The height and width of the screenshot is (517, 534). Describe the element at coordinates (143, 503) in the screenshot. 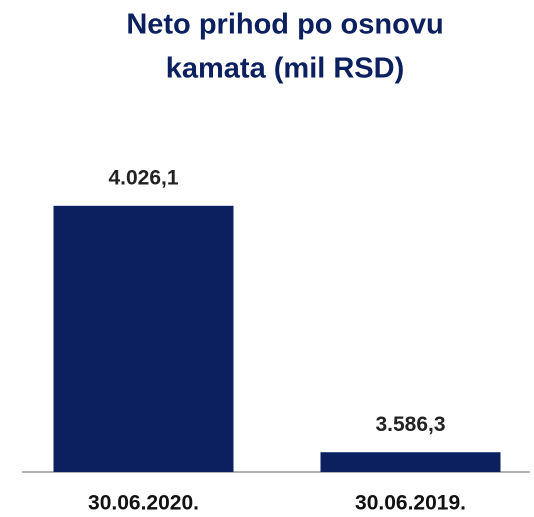

I see `x-tick-label: 30.06.2020.` at that location.